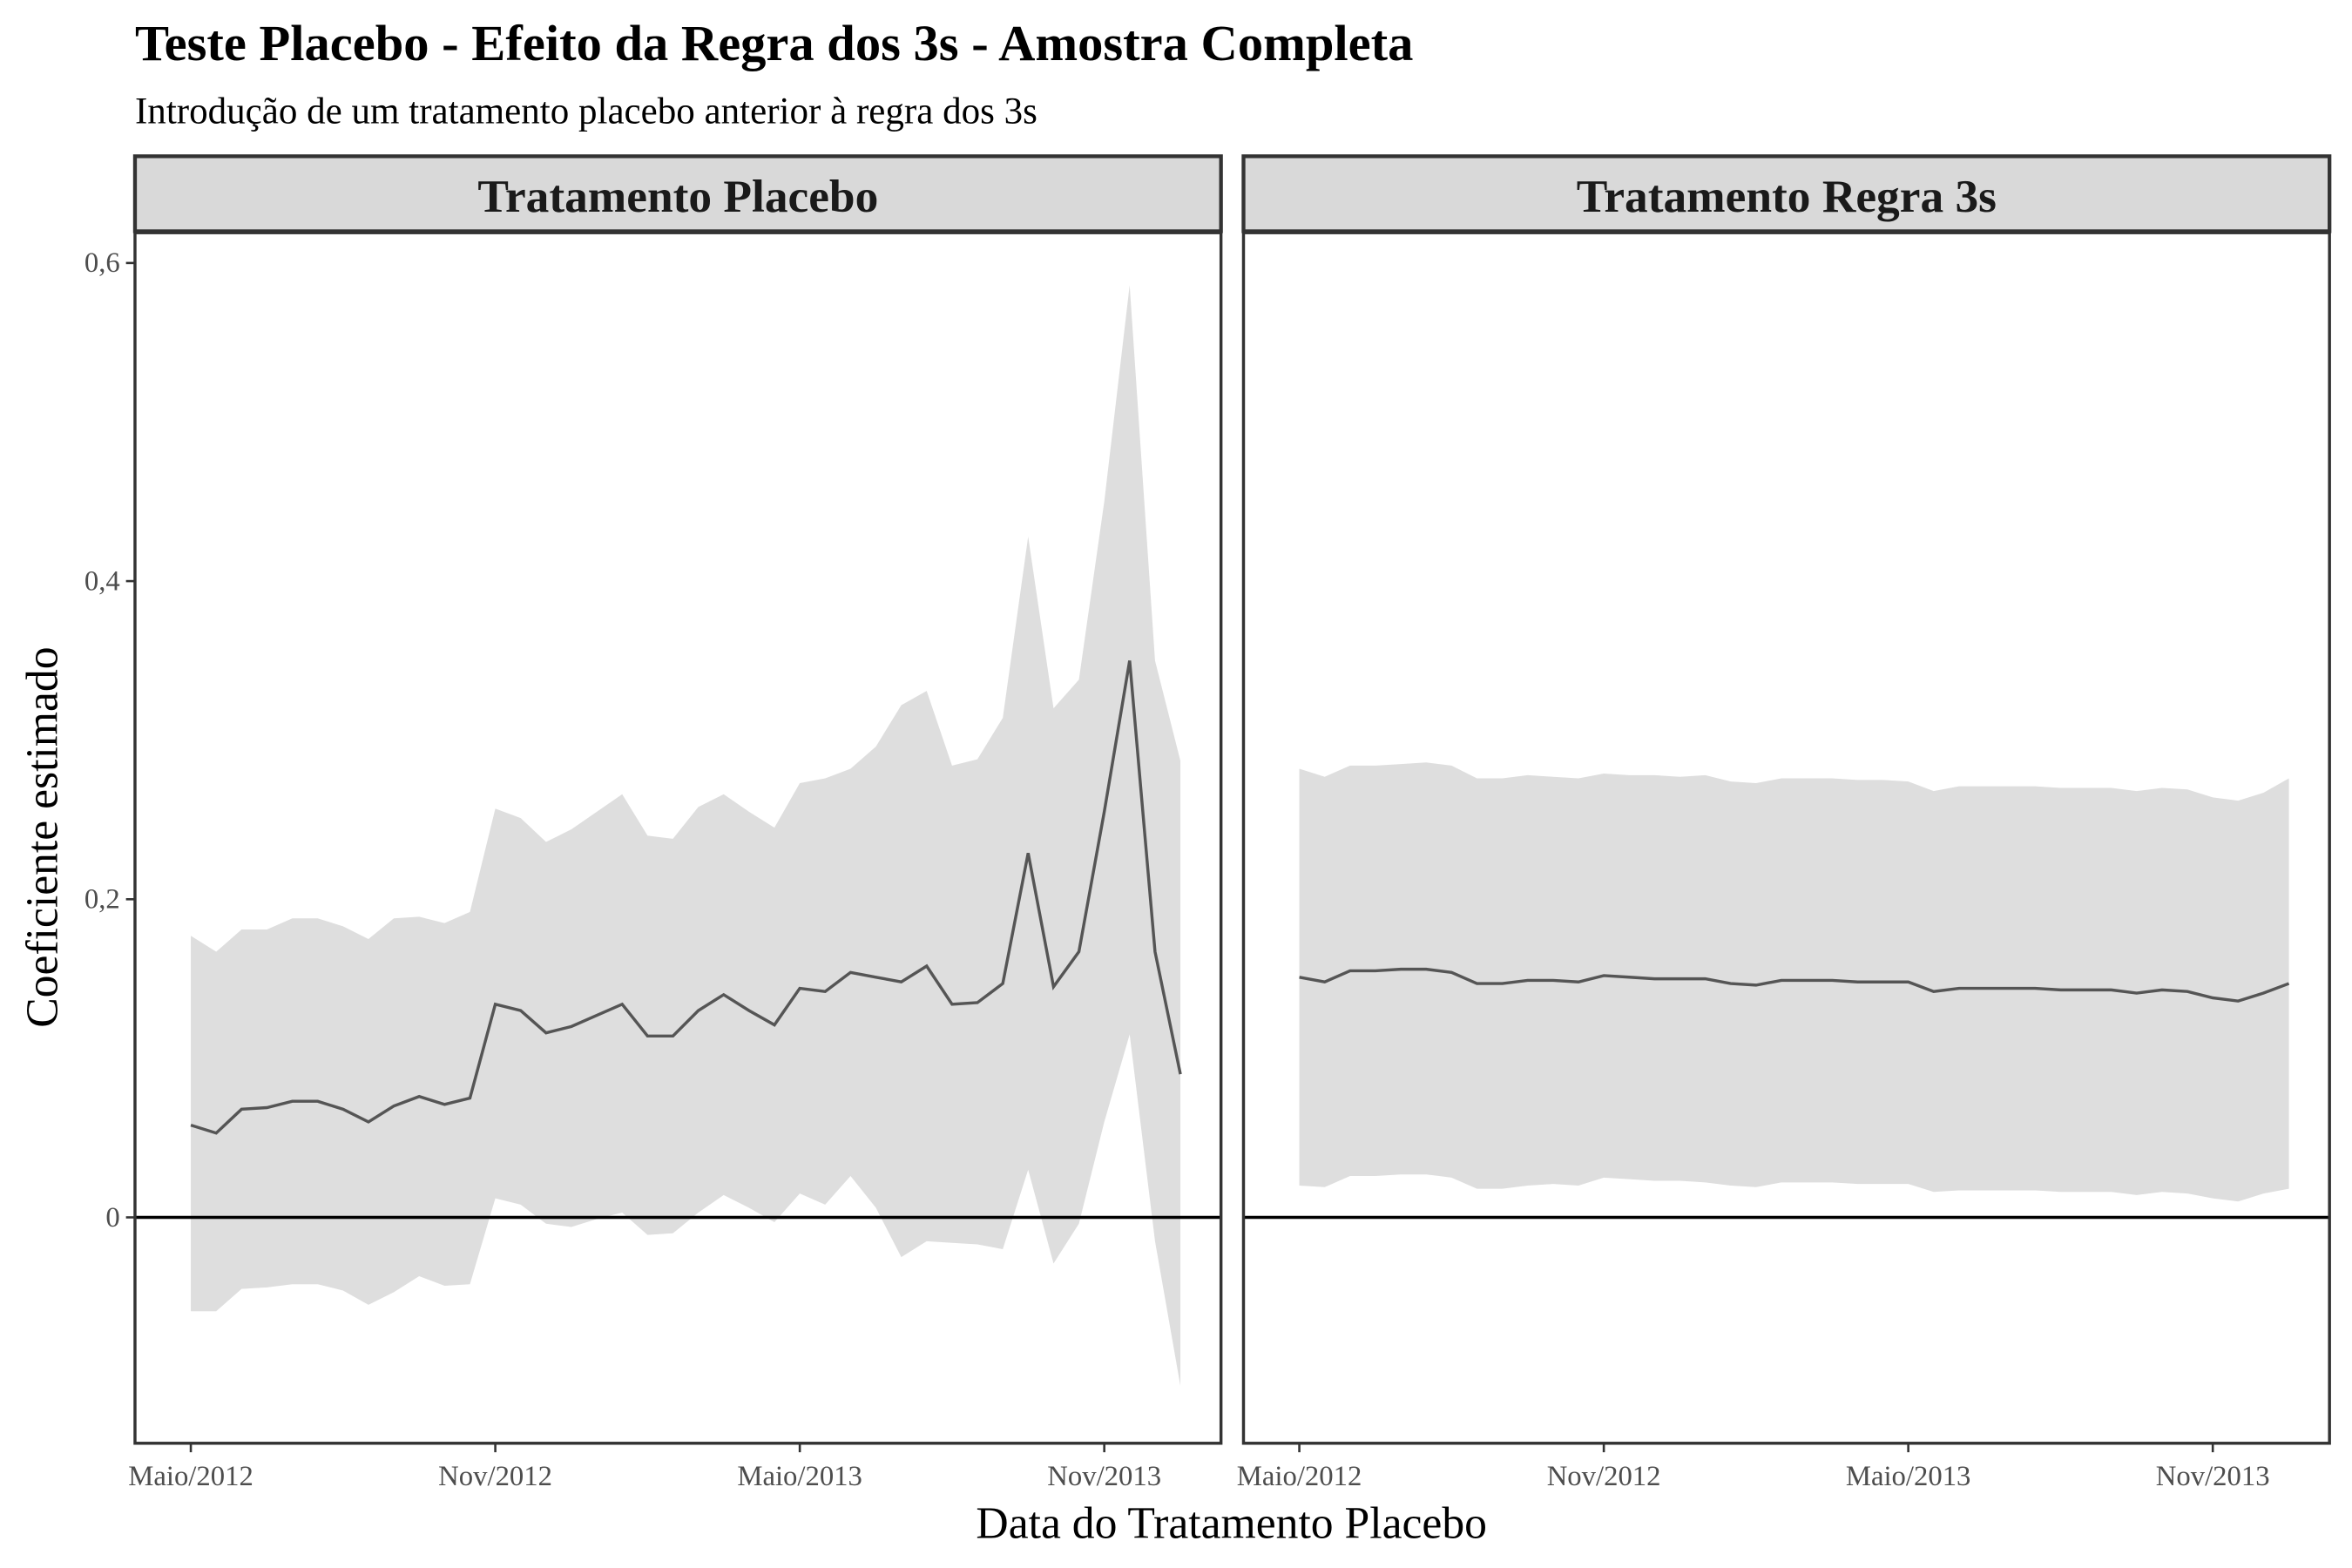 The height and width of the screenshot is (1568, 2352). What do you see at coordinates (102, 581) in the screenshot?
I see `y-tick-label: 0,4` at bounding box center [102, 581].